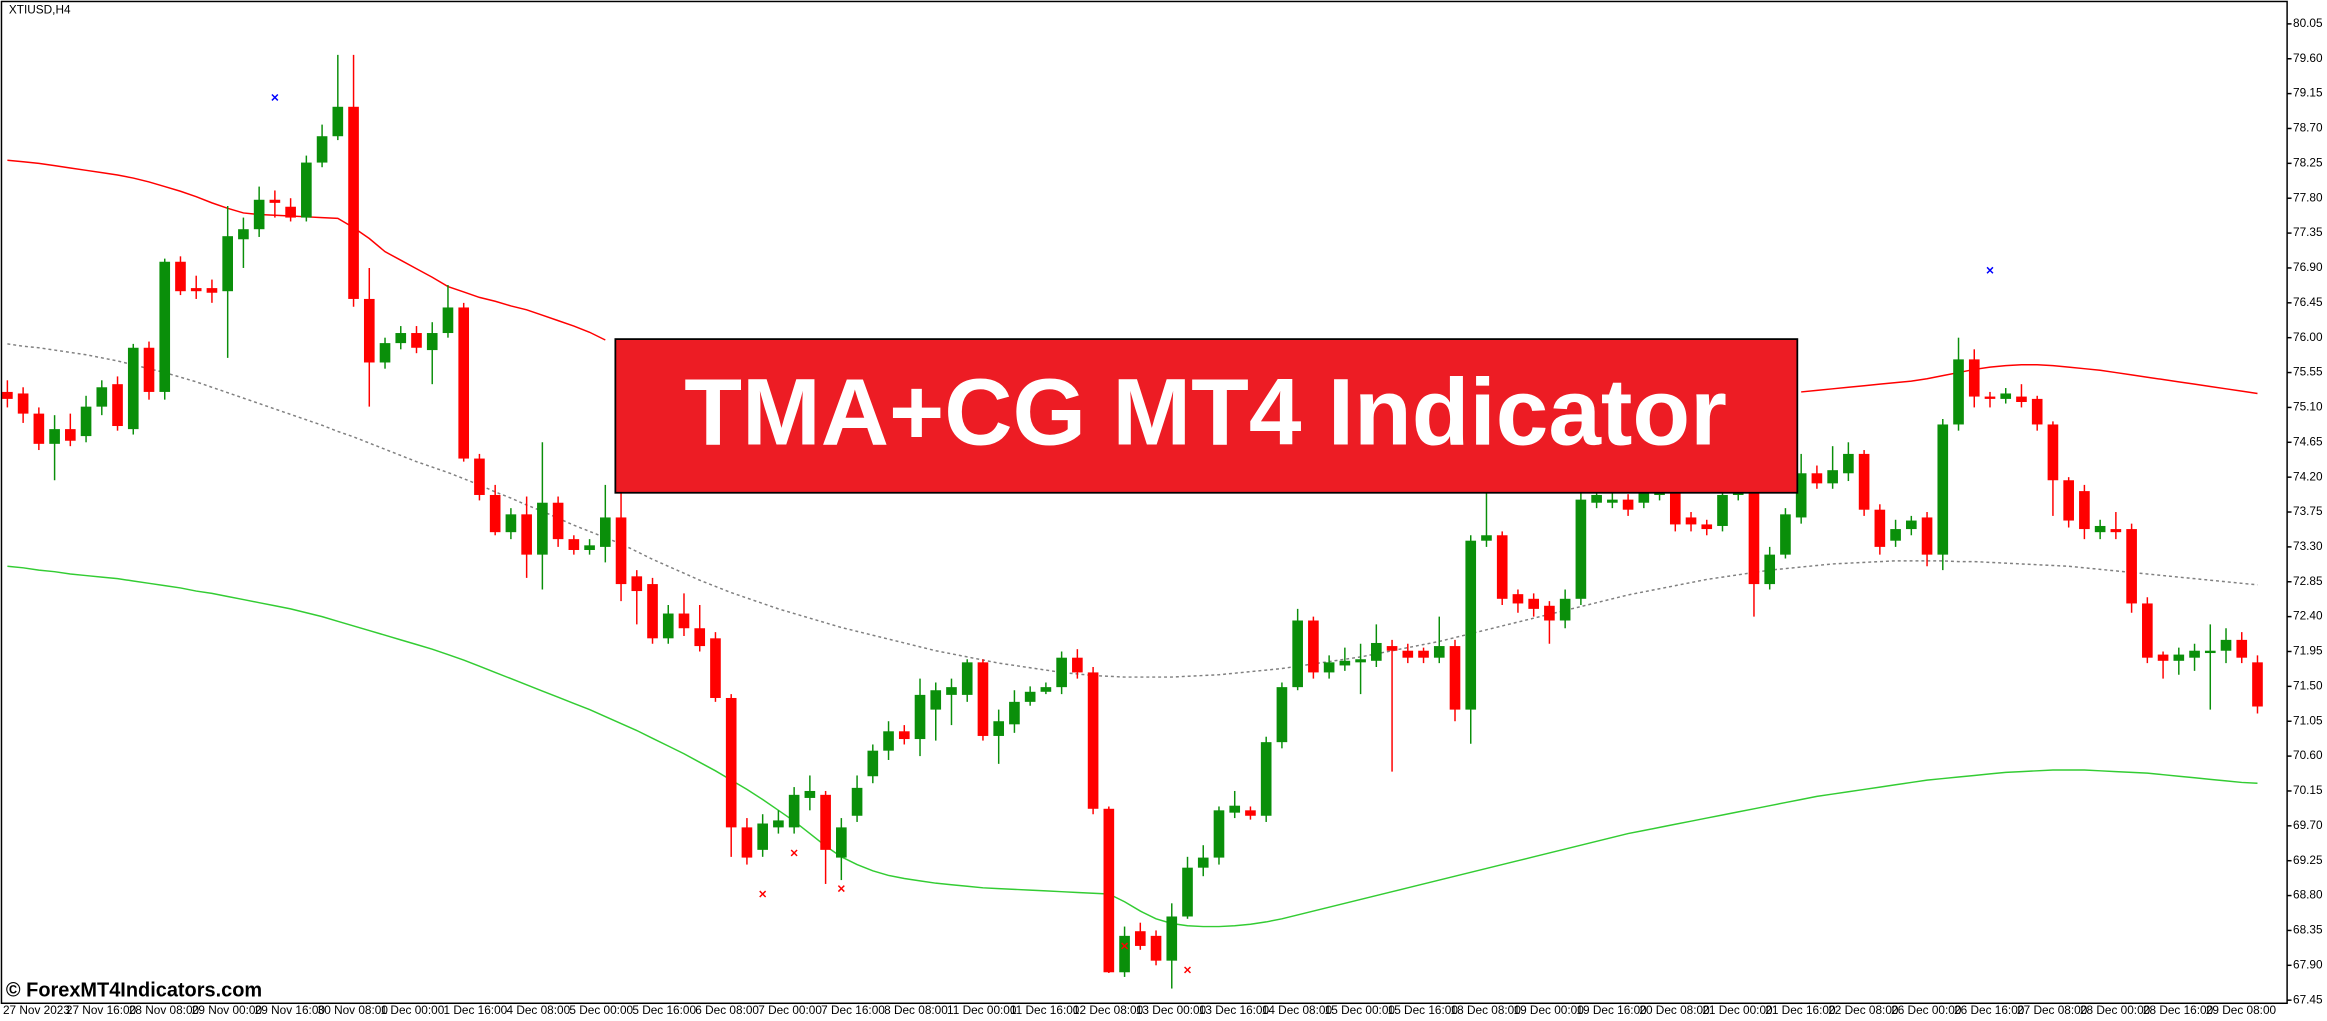 The image size is (2327, 1021). What do you see at coordinates (2308, 58) in the screenshot?
I see `y-tick-label: 79.60` at bounding box center [2308, 58].